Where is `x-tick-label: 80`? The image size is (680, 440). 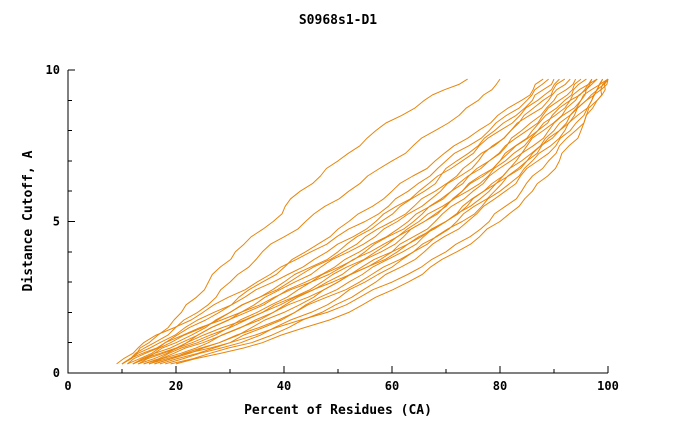 x-tick-label: 80 is located at coordinates (500, 386).